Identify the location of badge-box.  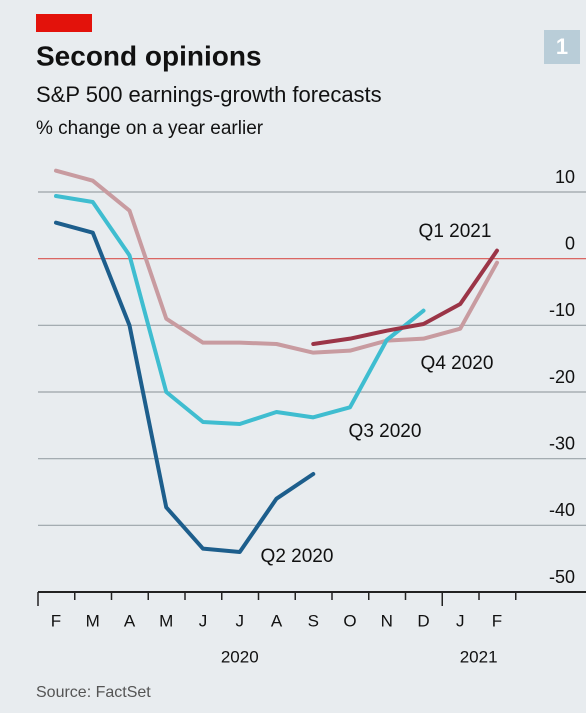
(562, 47).